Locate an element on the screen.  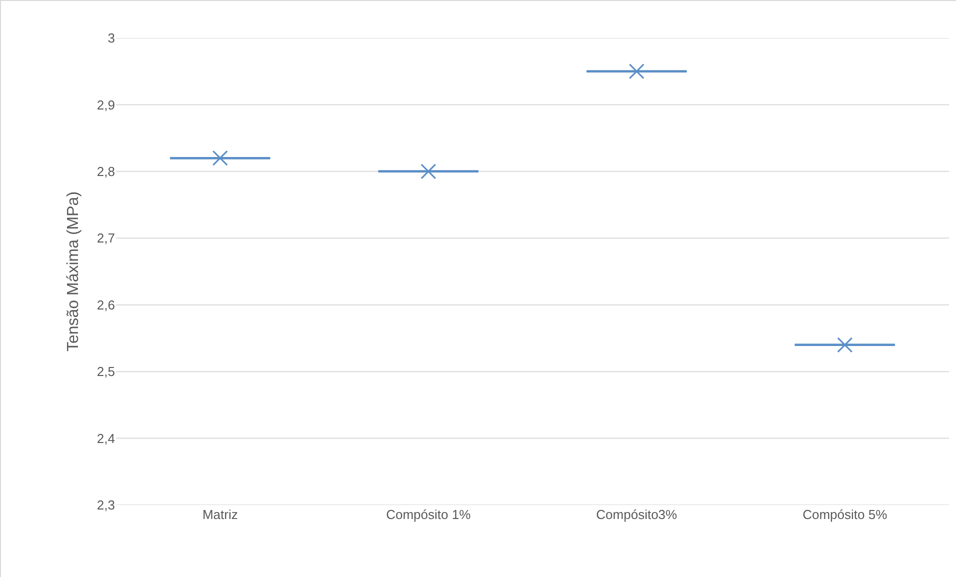
y-tick-label: 2,7 is located at coordinates (105, 238).